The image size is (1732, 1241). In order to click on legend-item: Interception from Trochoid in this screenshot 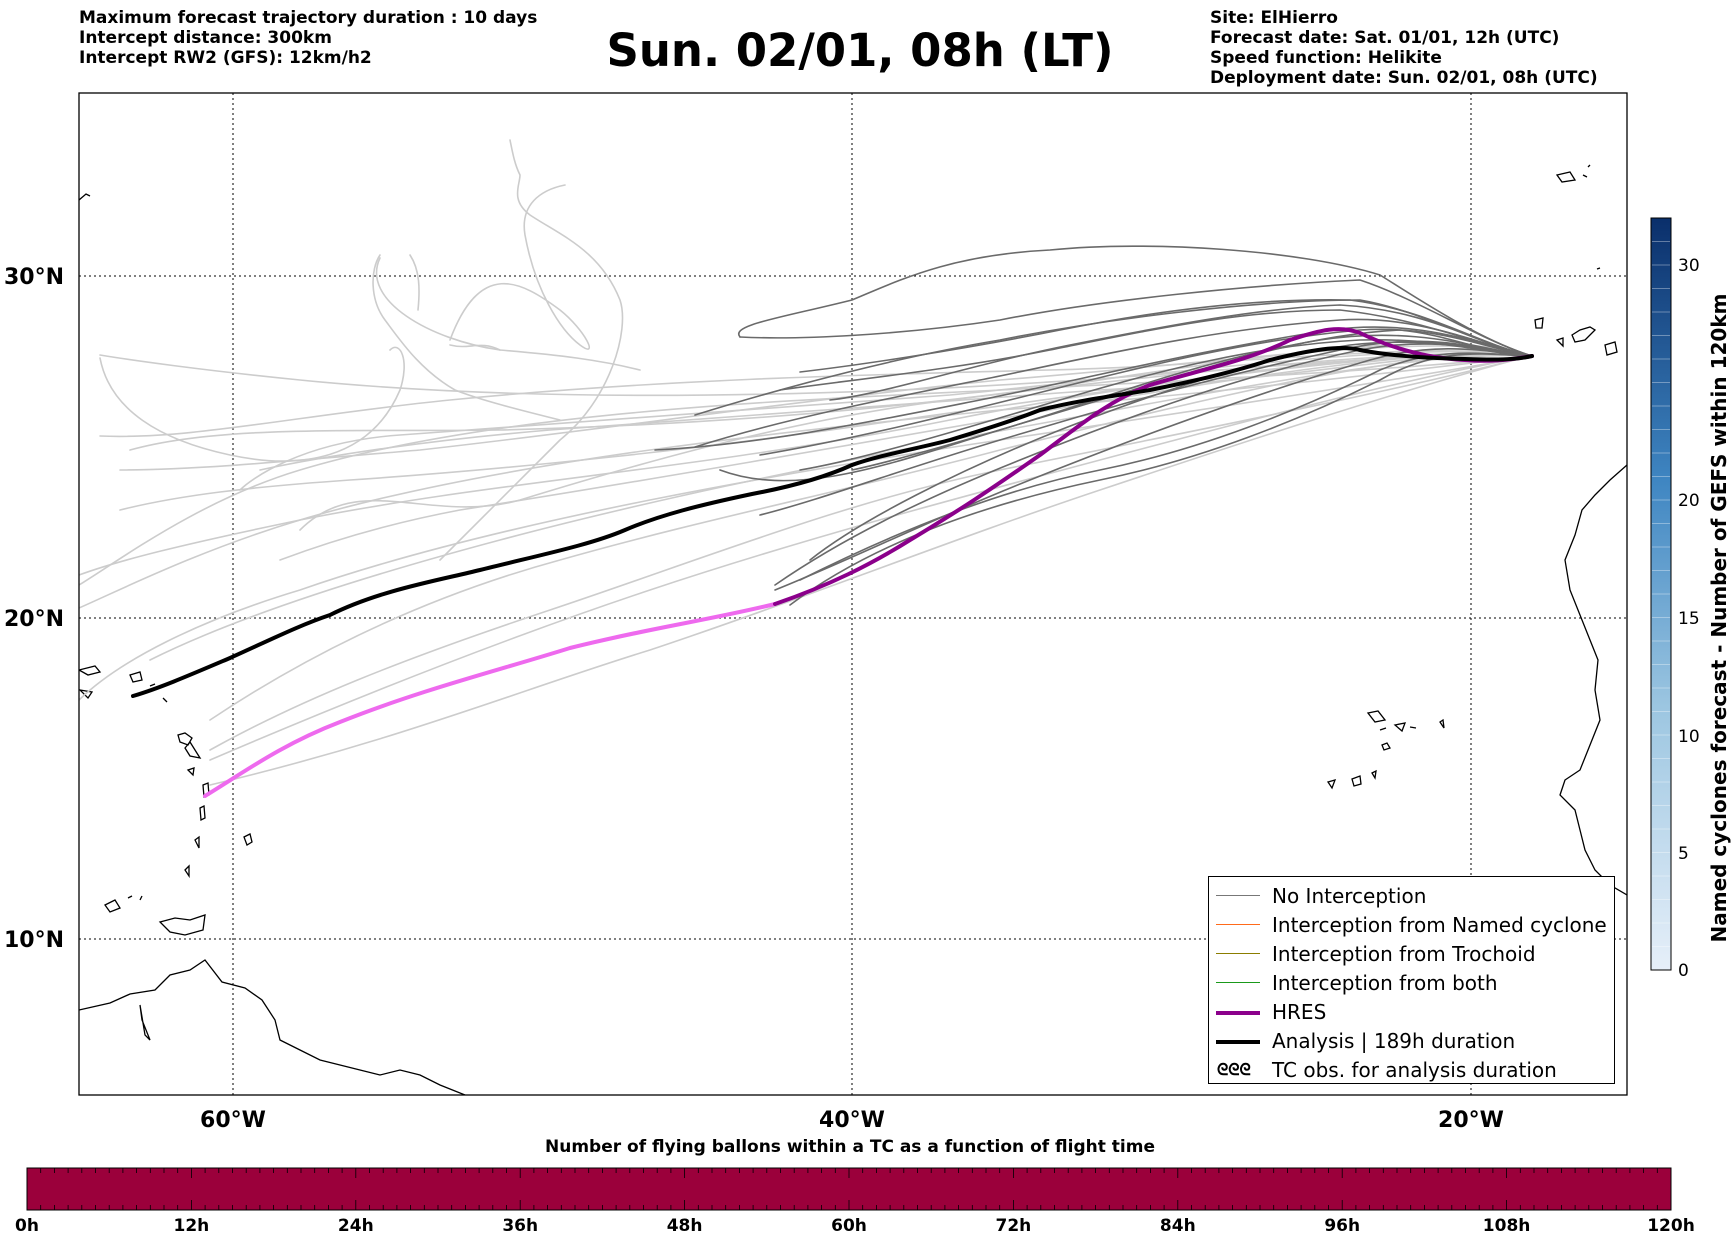, I will do `click(1411, 953)`.